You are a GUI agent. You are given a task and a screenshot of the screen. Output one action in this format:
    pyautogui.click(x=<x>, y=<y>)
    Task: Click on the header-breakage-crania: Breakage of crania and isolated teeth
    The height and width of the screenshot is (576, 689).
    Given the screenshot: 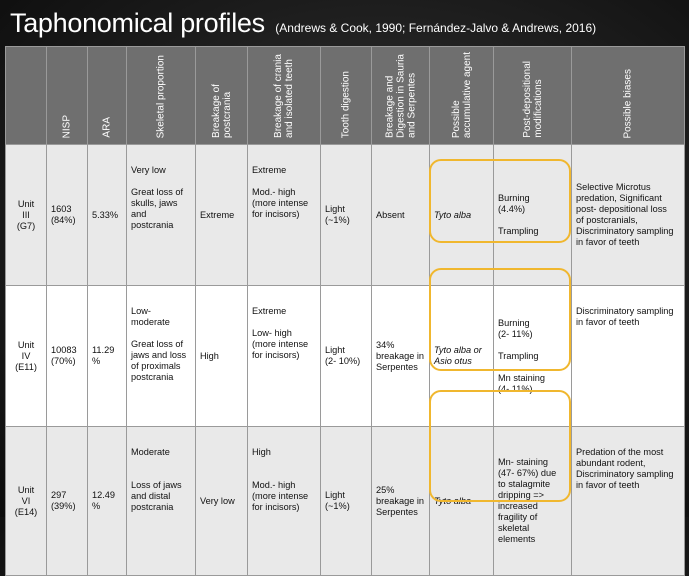 What is the action you would take?
    pyautogui.click(x=284, y=95)
    